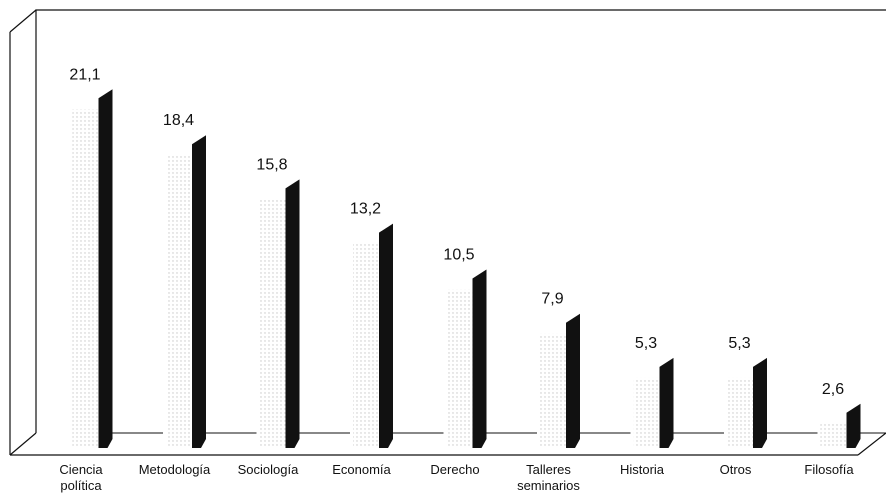 Image resolution: width=886 pixels, height=503 pixels. I want to click on category-label: Metodología, so click(175, 469).